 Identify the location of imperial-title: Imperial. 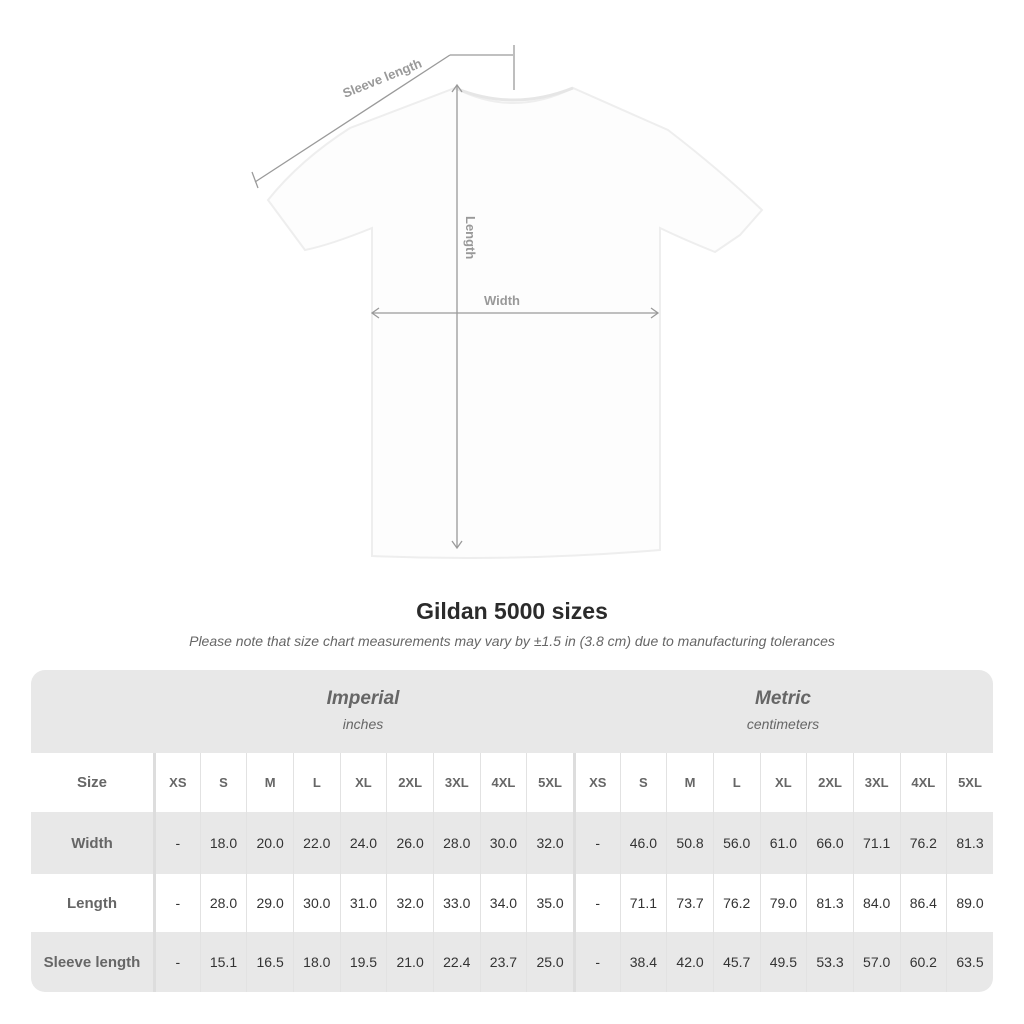
(363, 698).